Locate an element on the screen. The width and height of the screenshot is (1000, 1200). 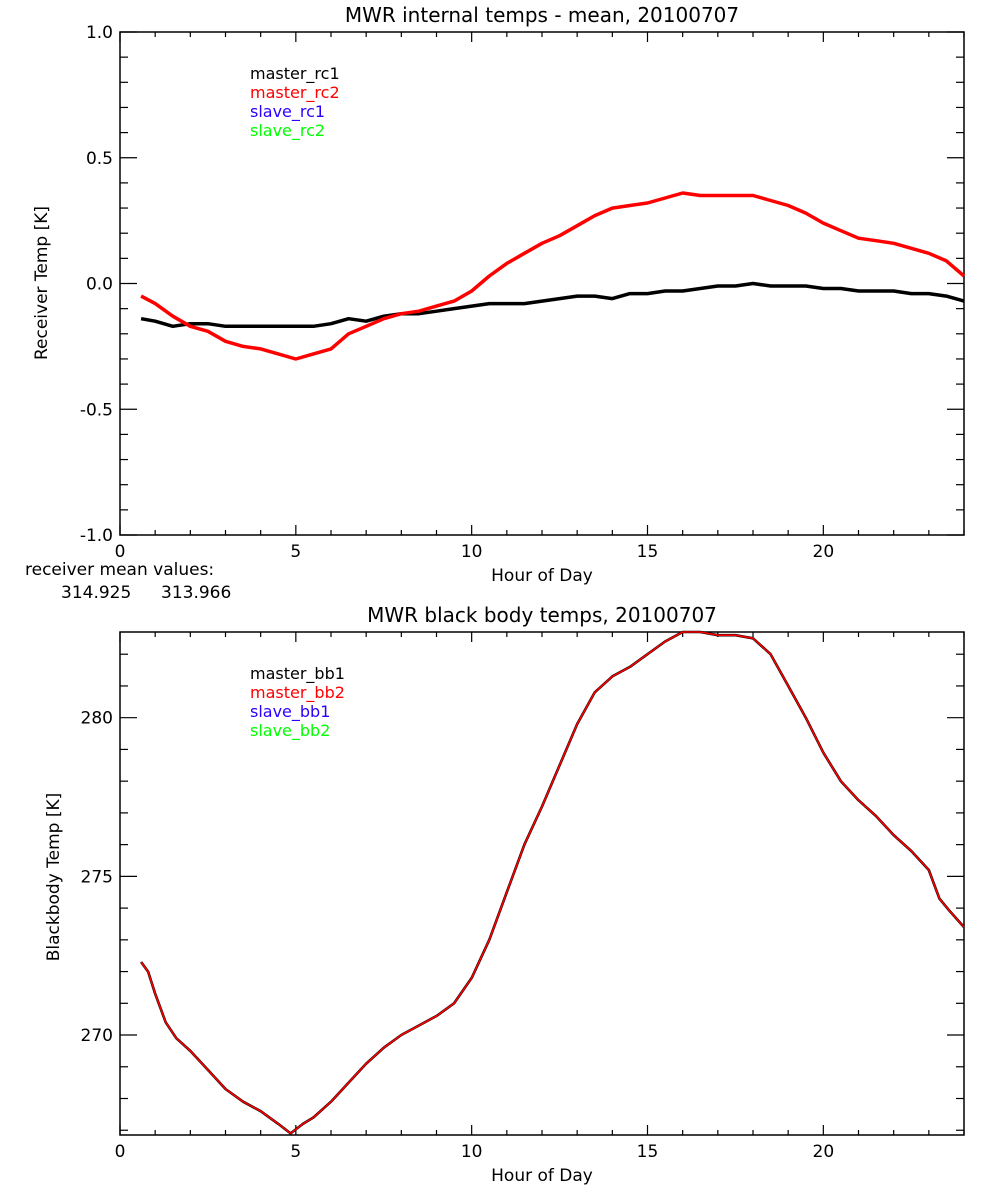
receiver-mean-value: 314.925 is located at coordinates (96, 593).